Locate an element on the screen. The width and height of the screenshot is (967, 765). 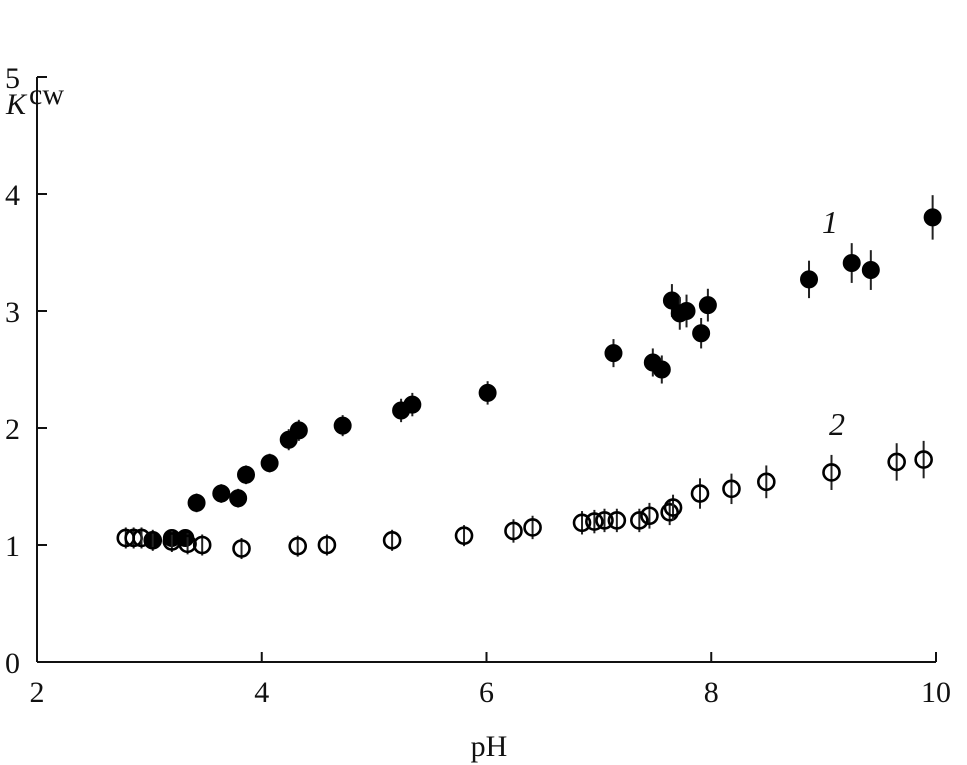
x-axis-label: pH is located at coordinates (489, 746).